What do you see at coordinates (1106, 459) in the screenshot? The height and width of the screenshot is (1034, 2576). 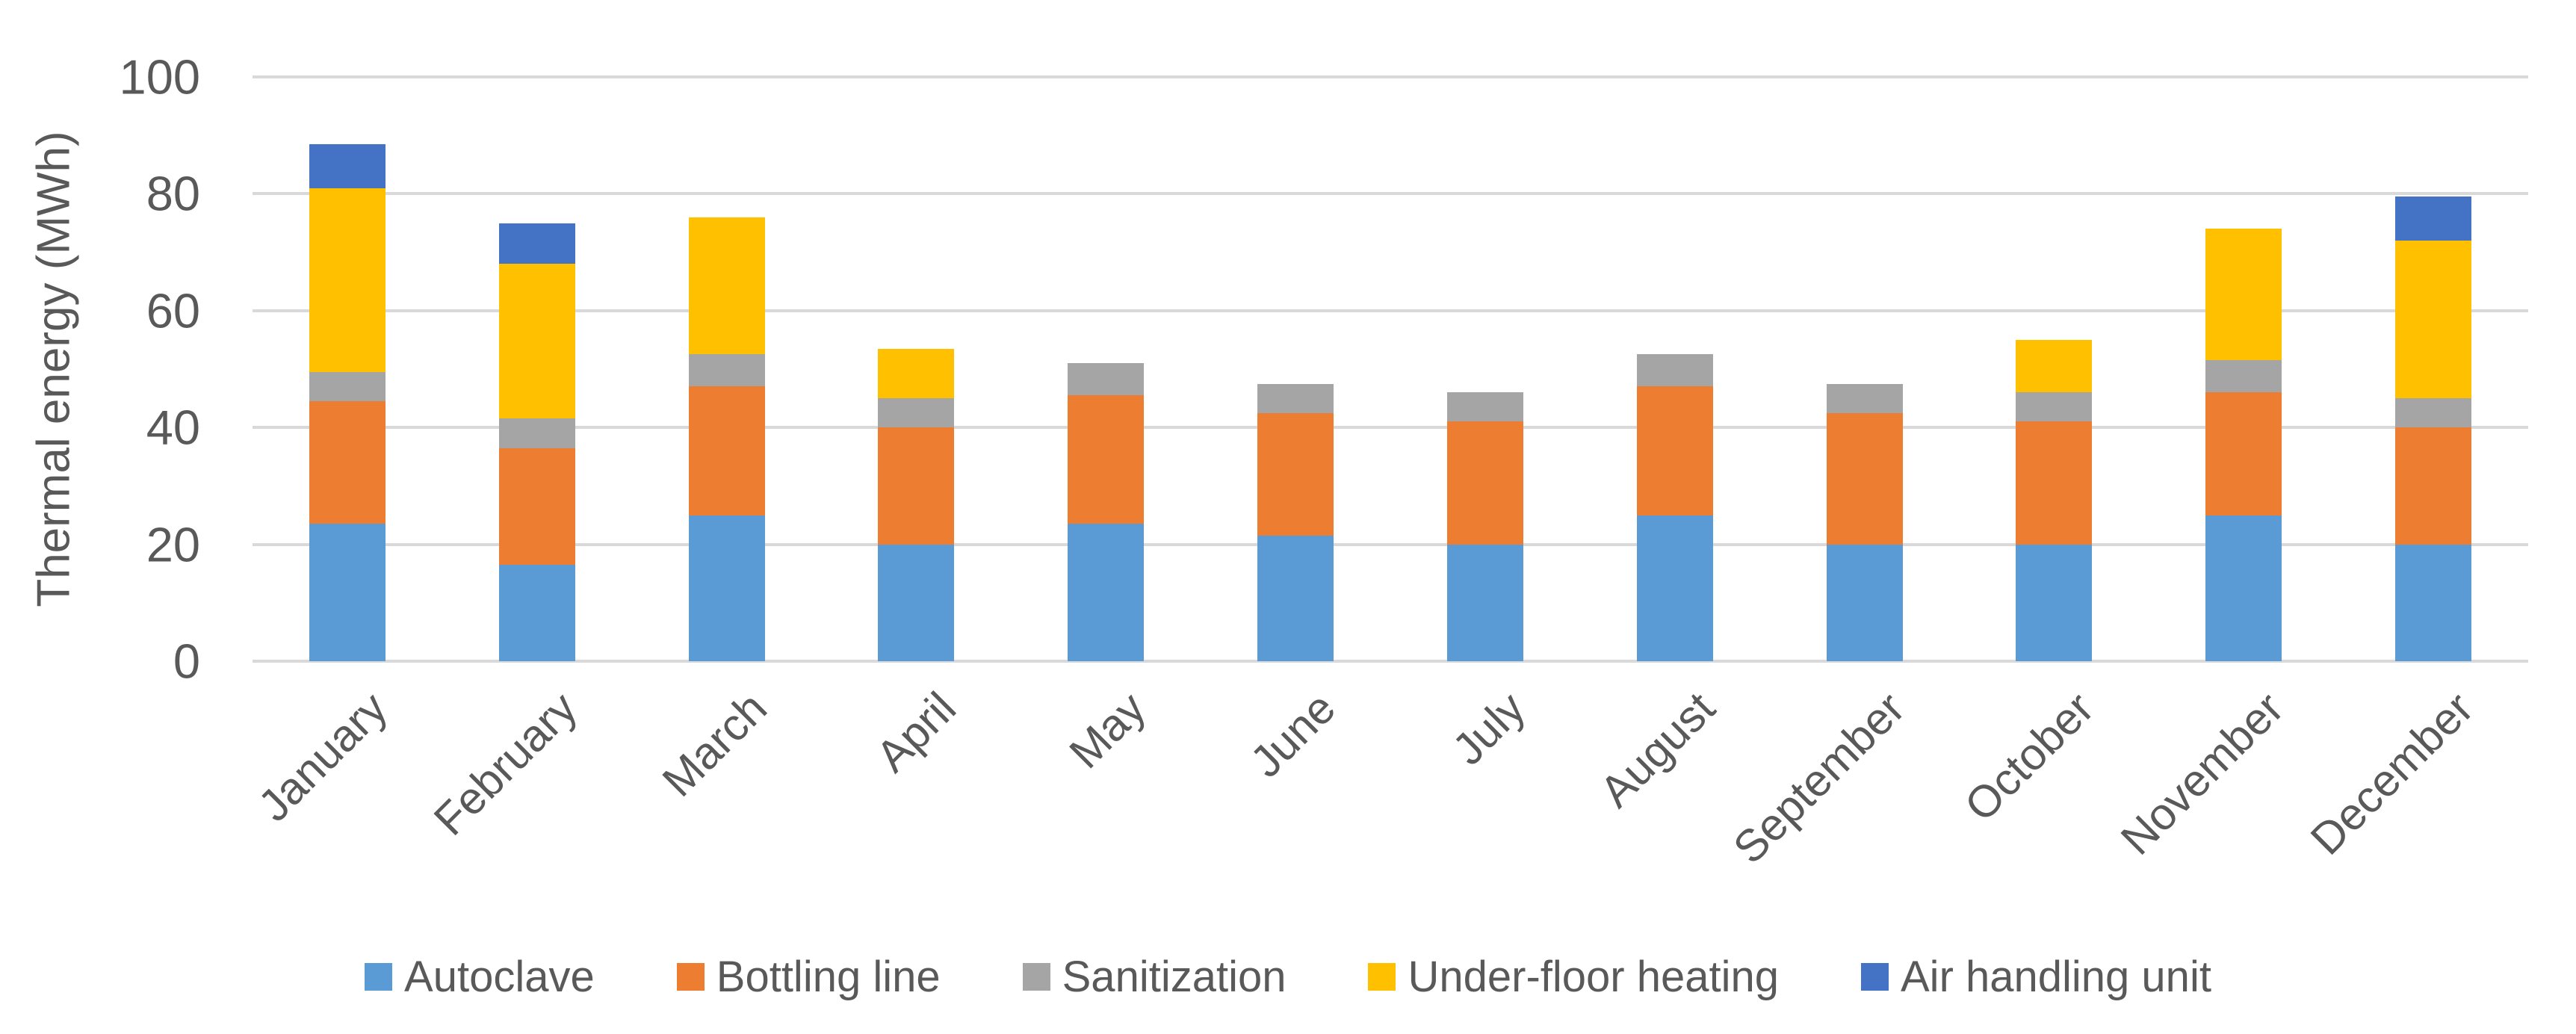 I see `bar-segment-may-bottling-line` at bounding box center [1106, 459].